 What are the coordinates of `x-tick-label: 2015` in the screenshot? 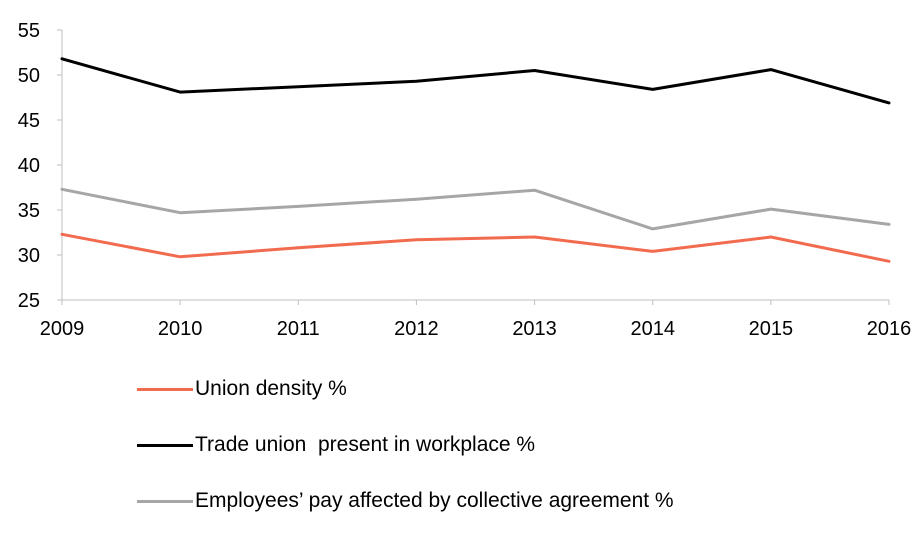 It's located at (771, 329).